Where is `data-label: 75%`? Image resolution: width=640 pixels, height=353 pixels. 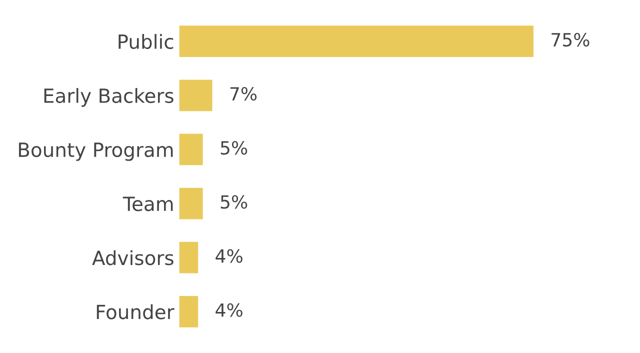 data-label: 75% is located at coordinates (571, 39).